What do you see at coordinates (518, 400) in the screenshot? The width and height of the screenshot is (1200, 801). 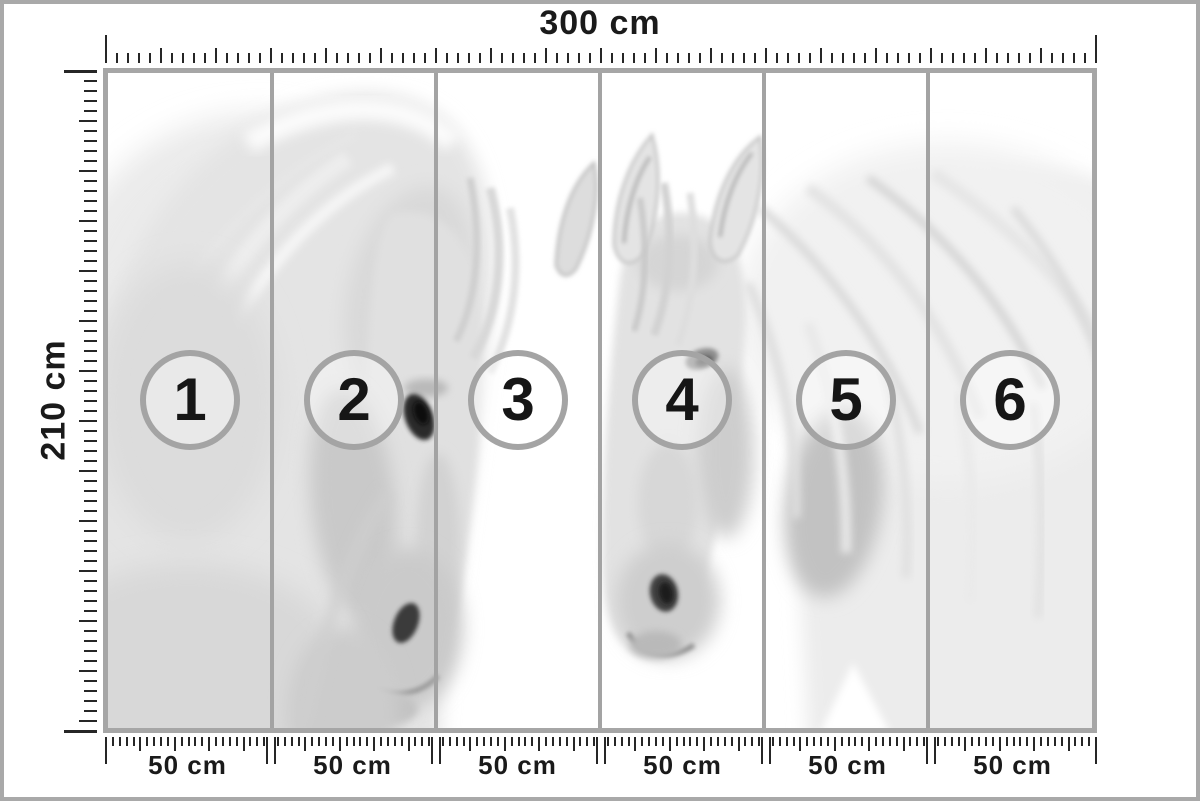 I see `panel-number-badge: 3` at bounding box center [518, 400].